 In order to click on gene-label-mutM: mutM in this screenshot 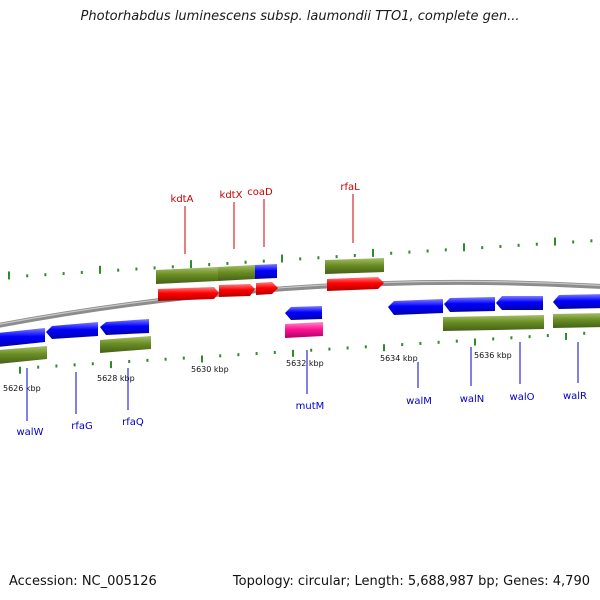, I will do `click(310, 406)`.